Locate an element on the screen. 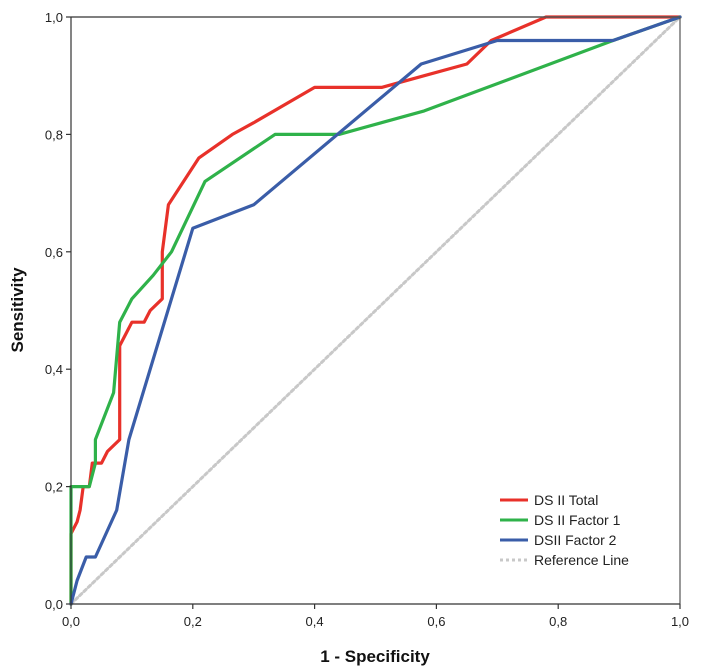  y-tick-label: 0,6 is located at coordinates (54, 252).